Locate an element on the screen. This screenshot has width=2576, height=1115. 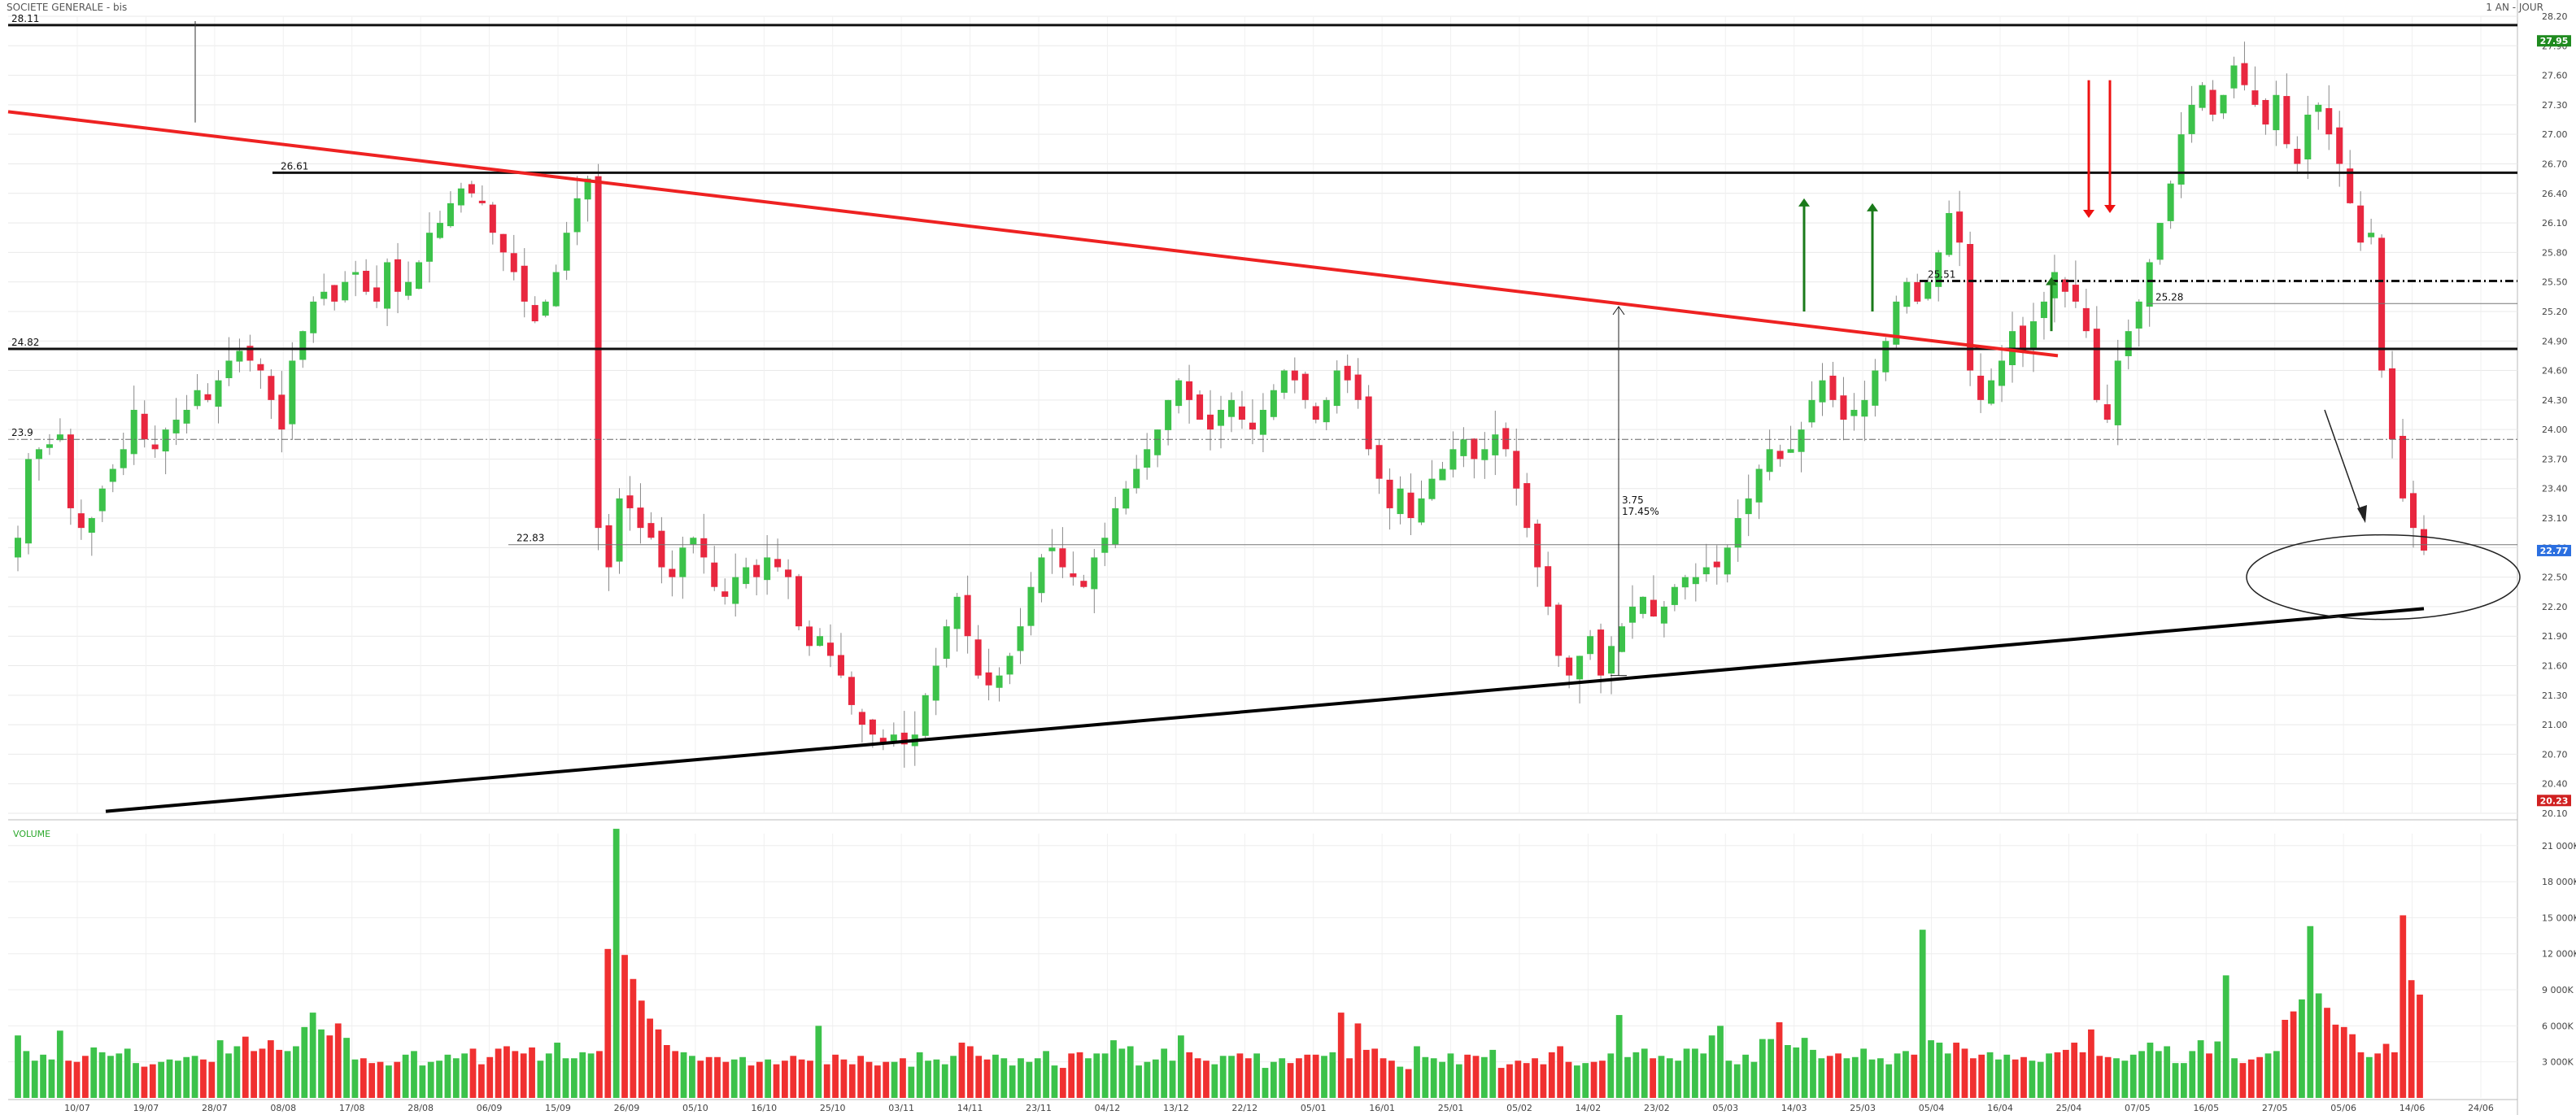
highlight-ellipse is located at coordinates (2383, 577).